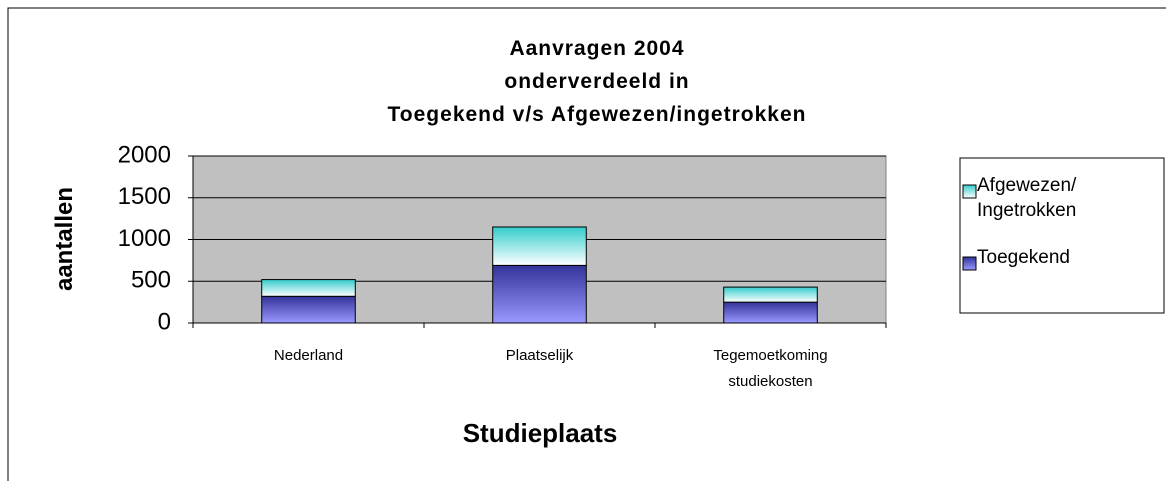 Image resolution: width=1166 pixels, height=481 pixels. Describe the element at coordinates (539, 355) in the screenshot. I see `x-tick-label: Plaatselijk` at that location.